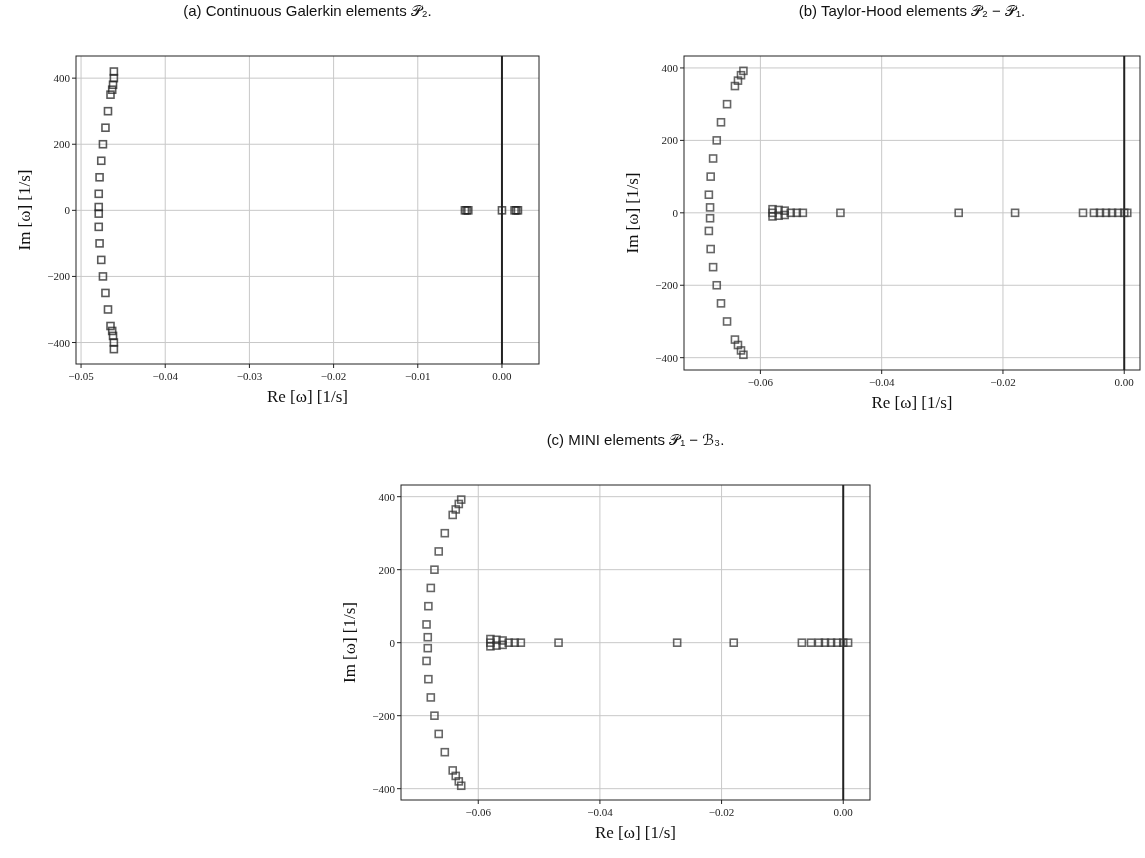  Describe the element at coordinates (478, 812) in the screenshot. I see `x-tick-label: −0.06` at that location.